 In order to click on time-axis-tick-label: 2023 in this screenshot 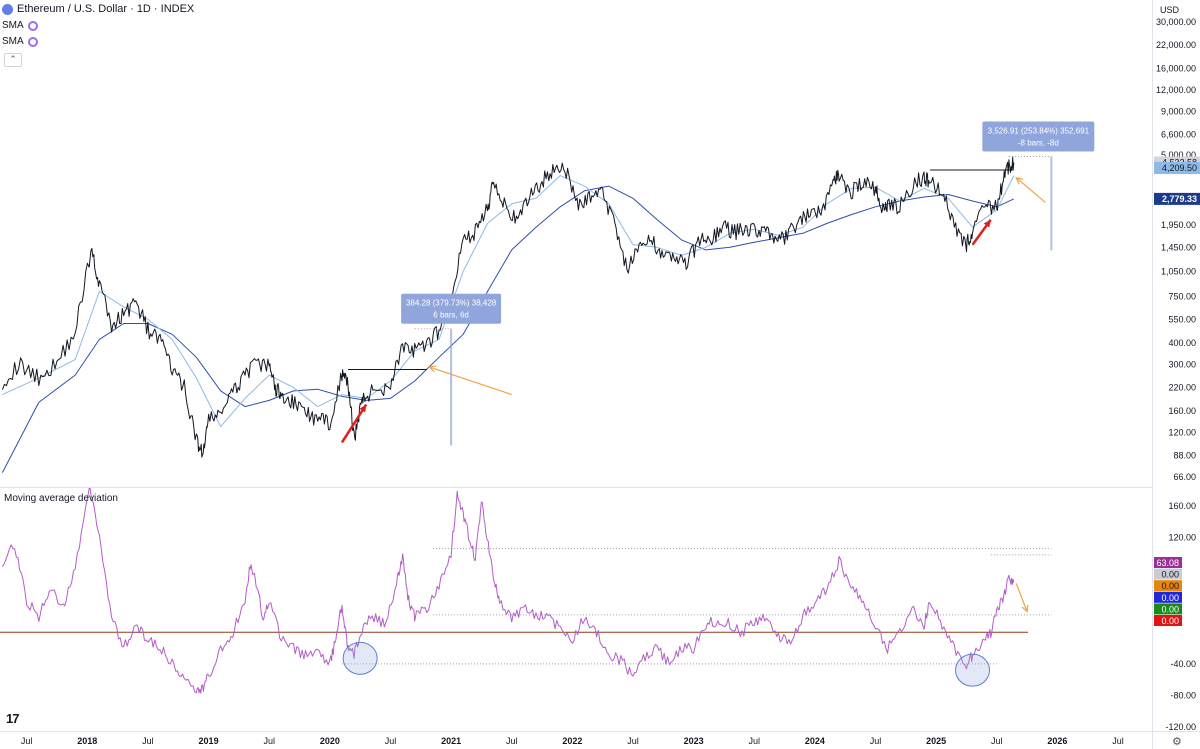, I will do `click(694, 741)`.